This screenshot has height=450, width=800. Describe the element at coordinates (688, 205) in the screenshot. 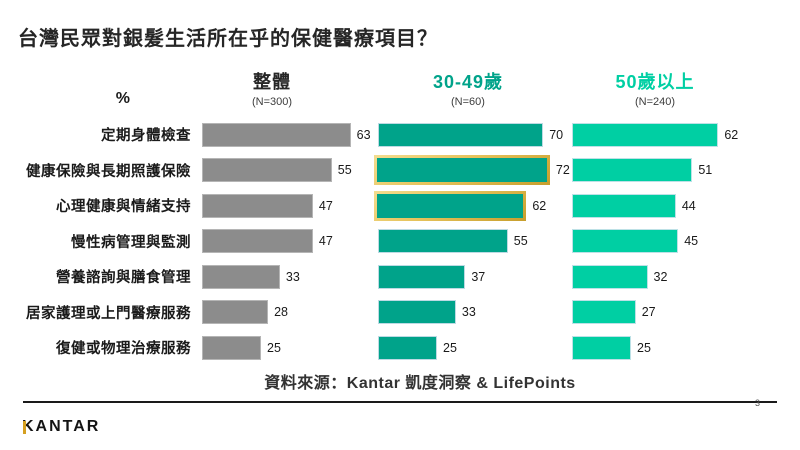

I see `bar-value: 44` at that location.